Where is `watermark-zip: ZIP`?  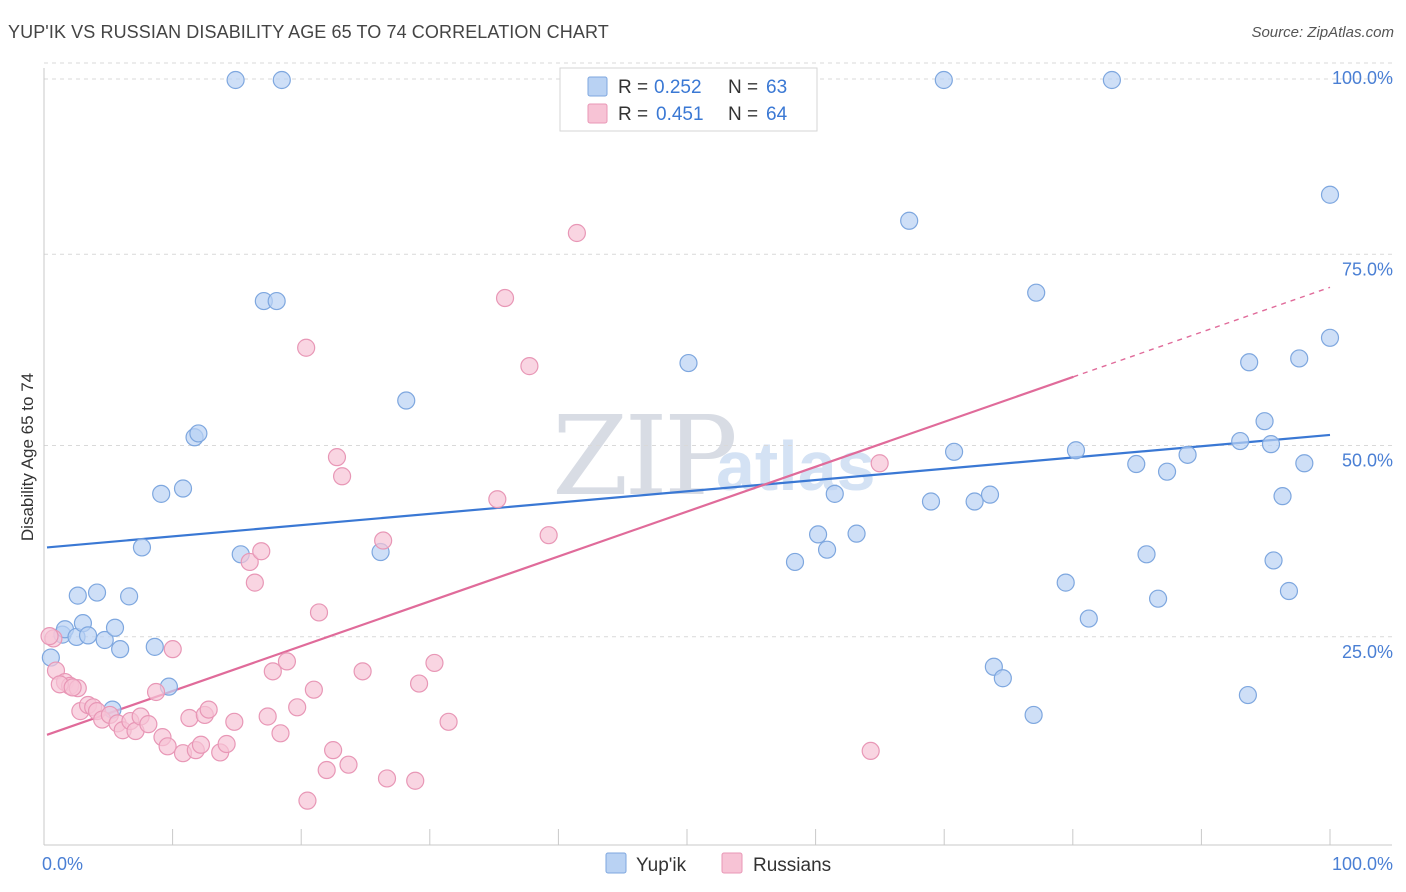
watermark-zip: ZIP is located at coordinates (643, 456).